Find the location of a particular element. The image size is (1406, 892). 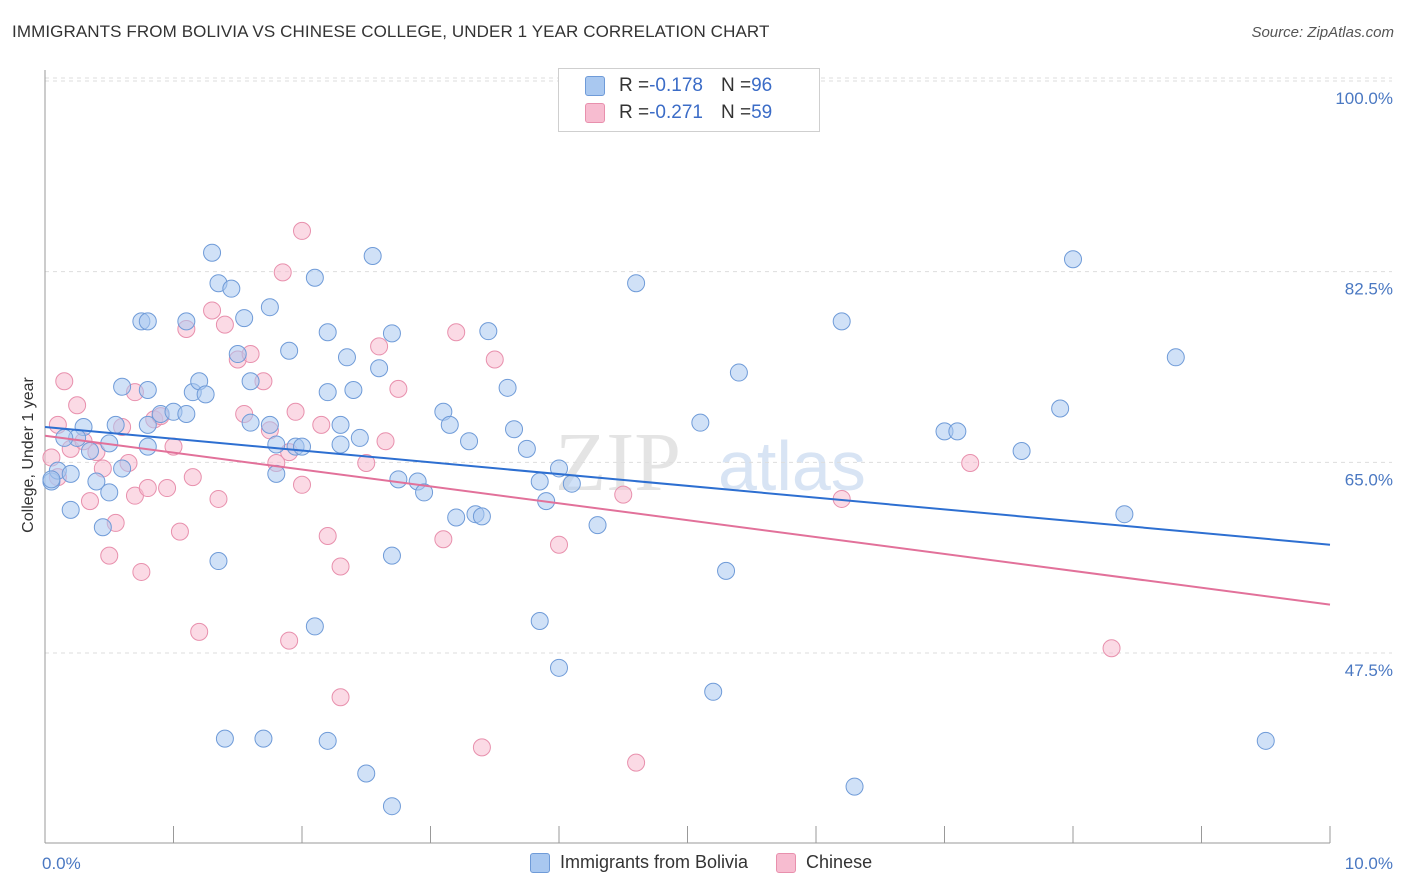

legend-label-bolivia: Immigrants from Bolivia is located at coordinates (654, 862).